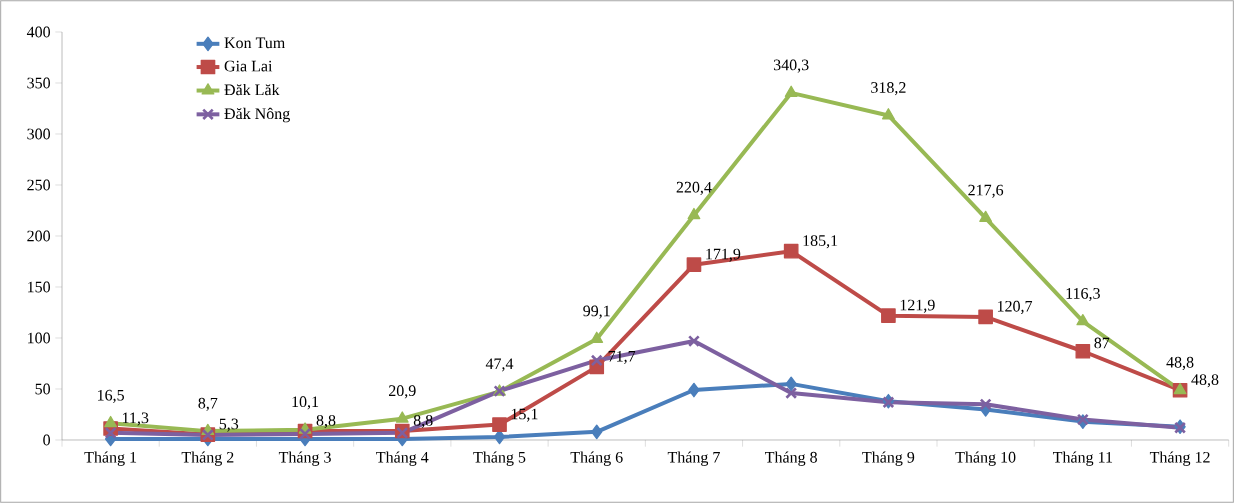 This screenshot has height=503, width=1234. I want to click on data-label: 47,4, so click(499, 365).